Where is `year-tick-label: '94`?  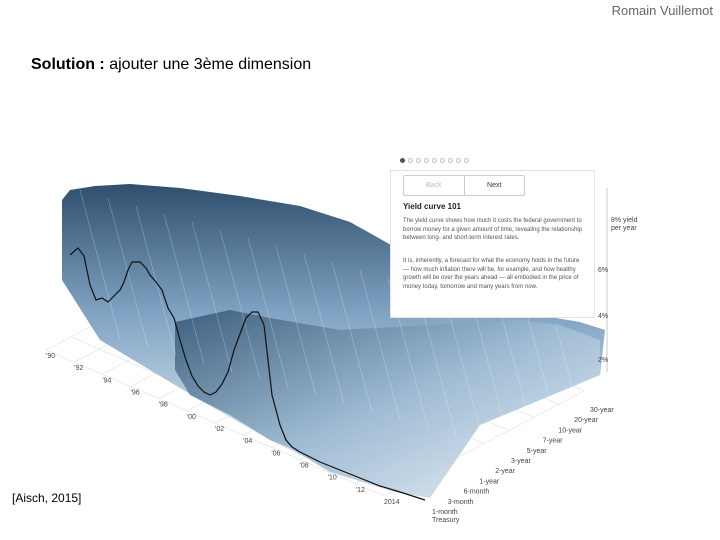
year-tick-label: '94 is located at coordinates (106, 380).